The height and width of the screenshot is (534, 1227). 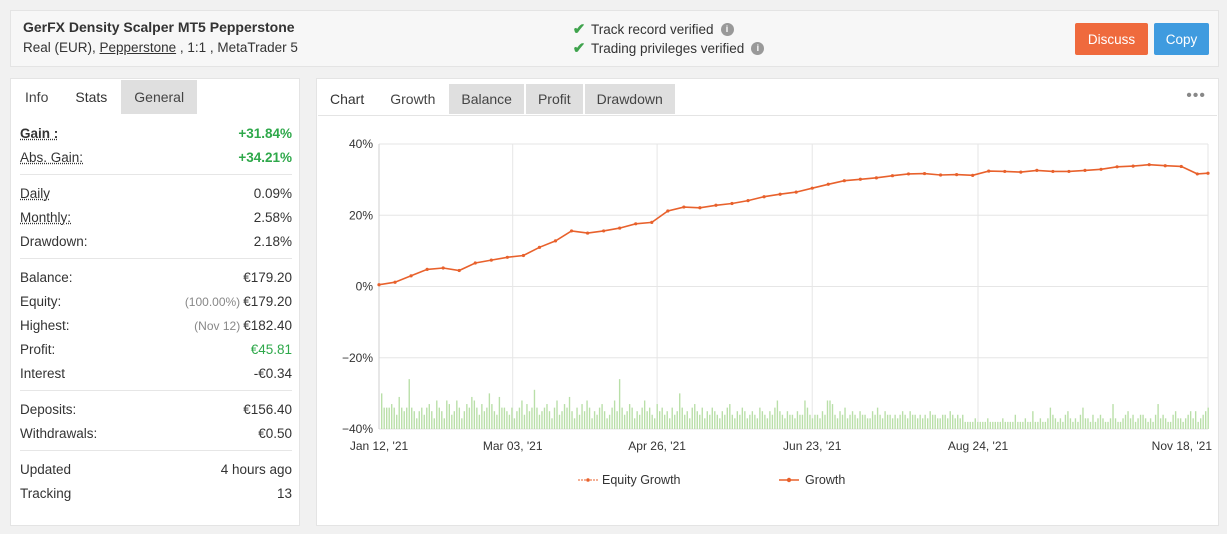 What do you see at coordinates (630, 99) in the screenshot?
I see `tab-drawdown: Drawdown` at bounding box center [630, 99].